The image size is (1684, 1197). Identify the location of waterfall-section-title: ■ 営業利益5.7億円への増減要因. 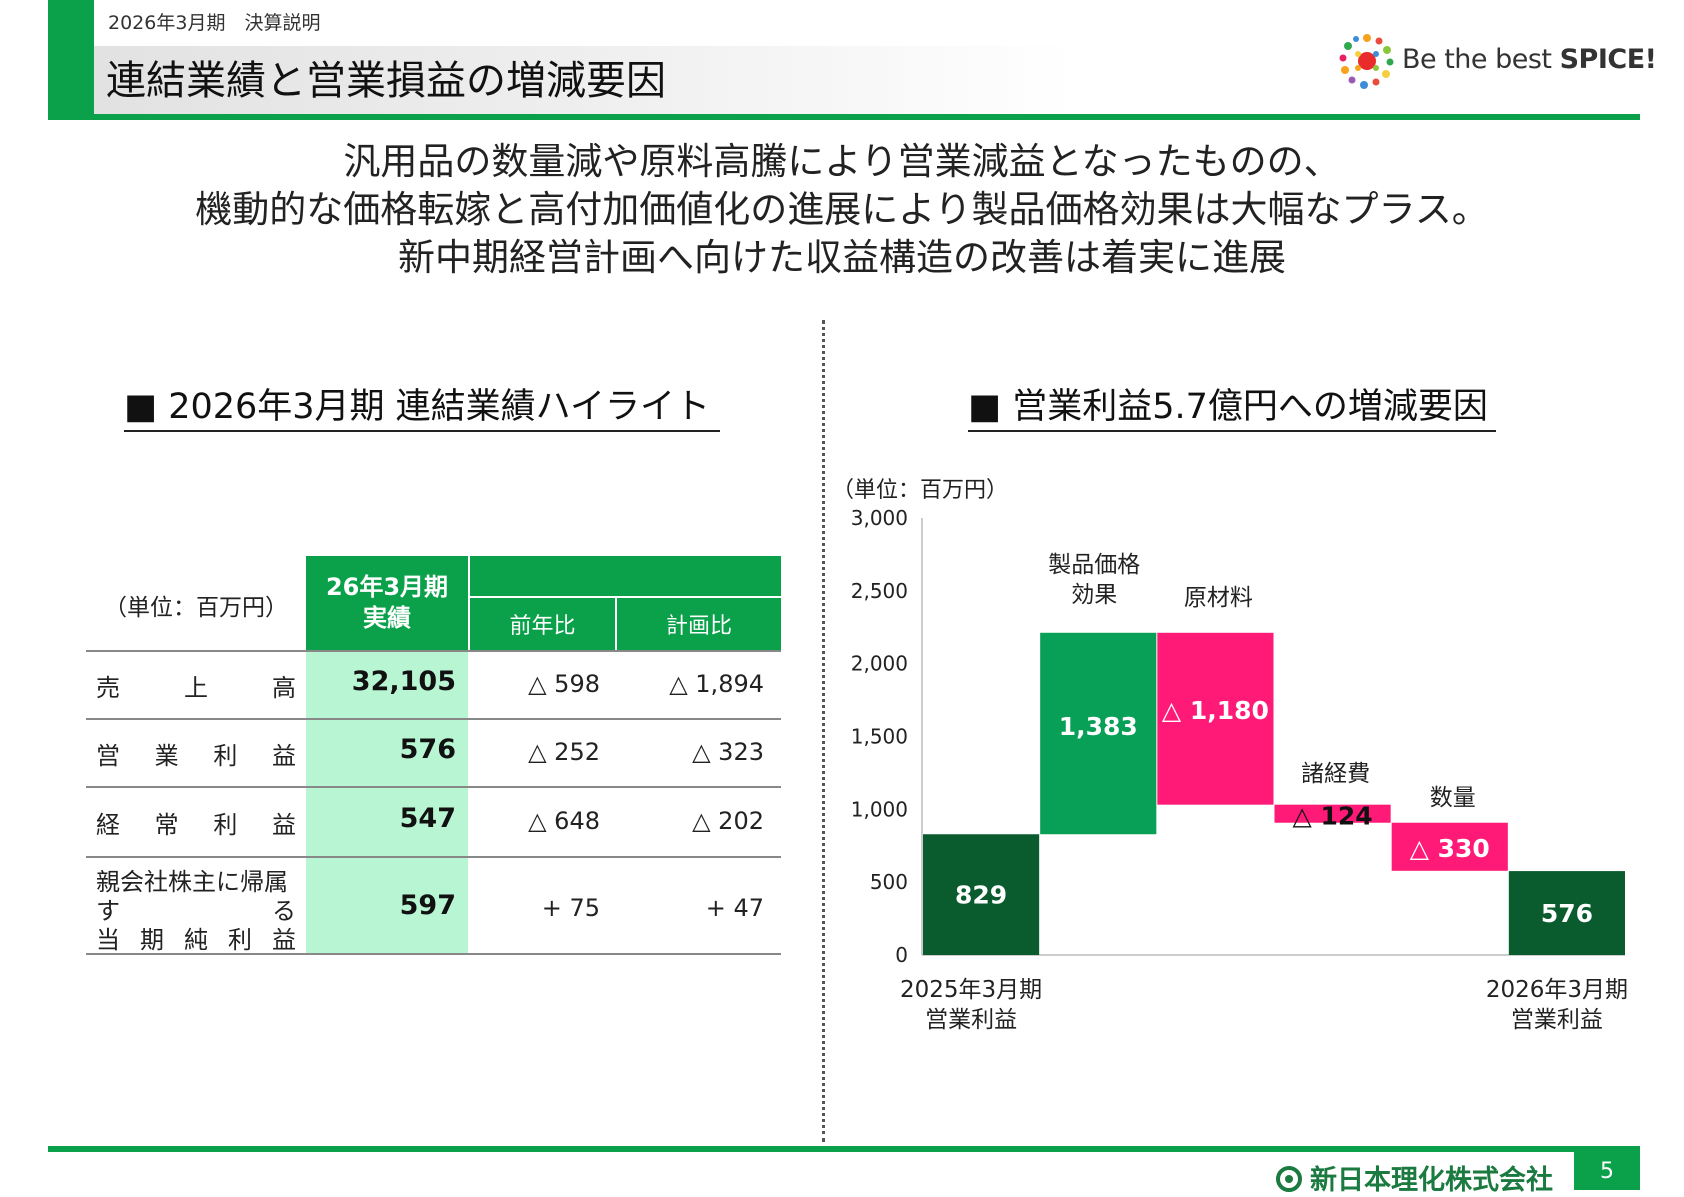
(1232, 408).